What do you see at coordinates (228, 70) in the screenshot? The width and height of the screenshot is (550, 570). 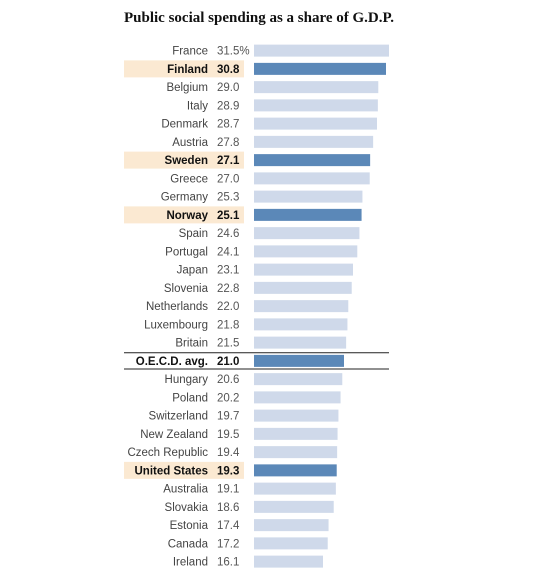 I see `value-label-finland: 30.8` at bounding box center [228, 70].